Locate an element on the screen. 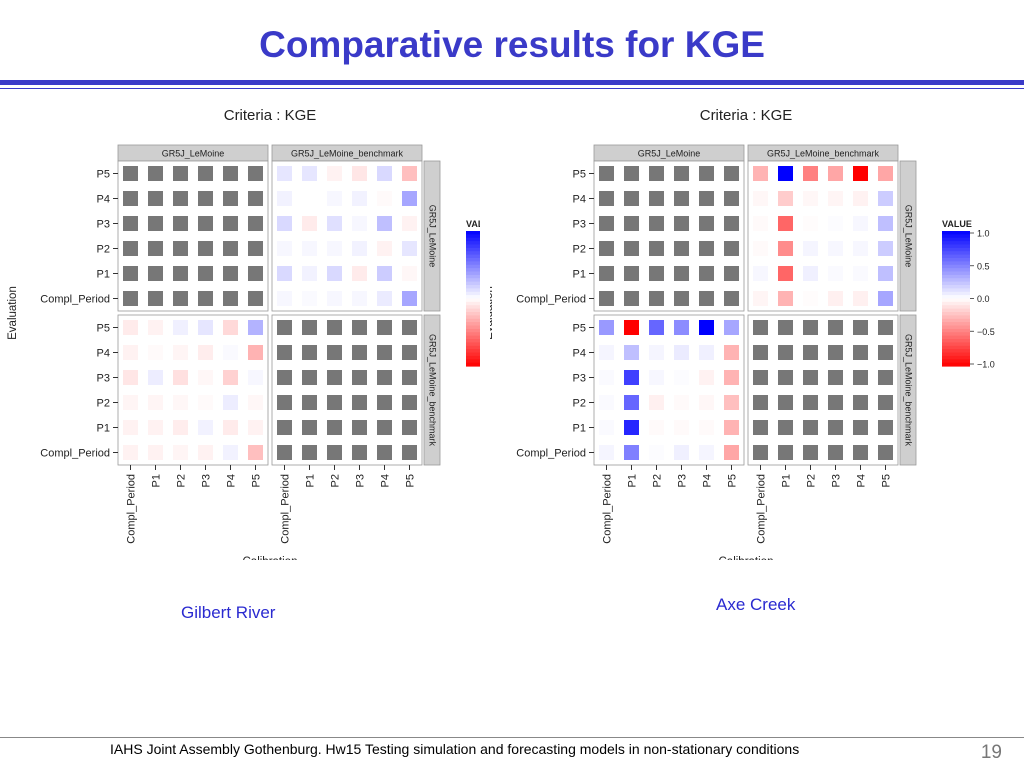  row-strip-label: GR5J_LeMoine is located at coordinates (433, 236).